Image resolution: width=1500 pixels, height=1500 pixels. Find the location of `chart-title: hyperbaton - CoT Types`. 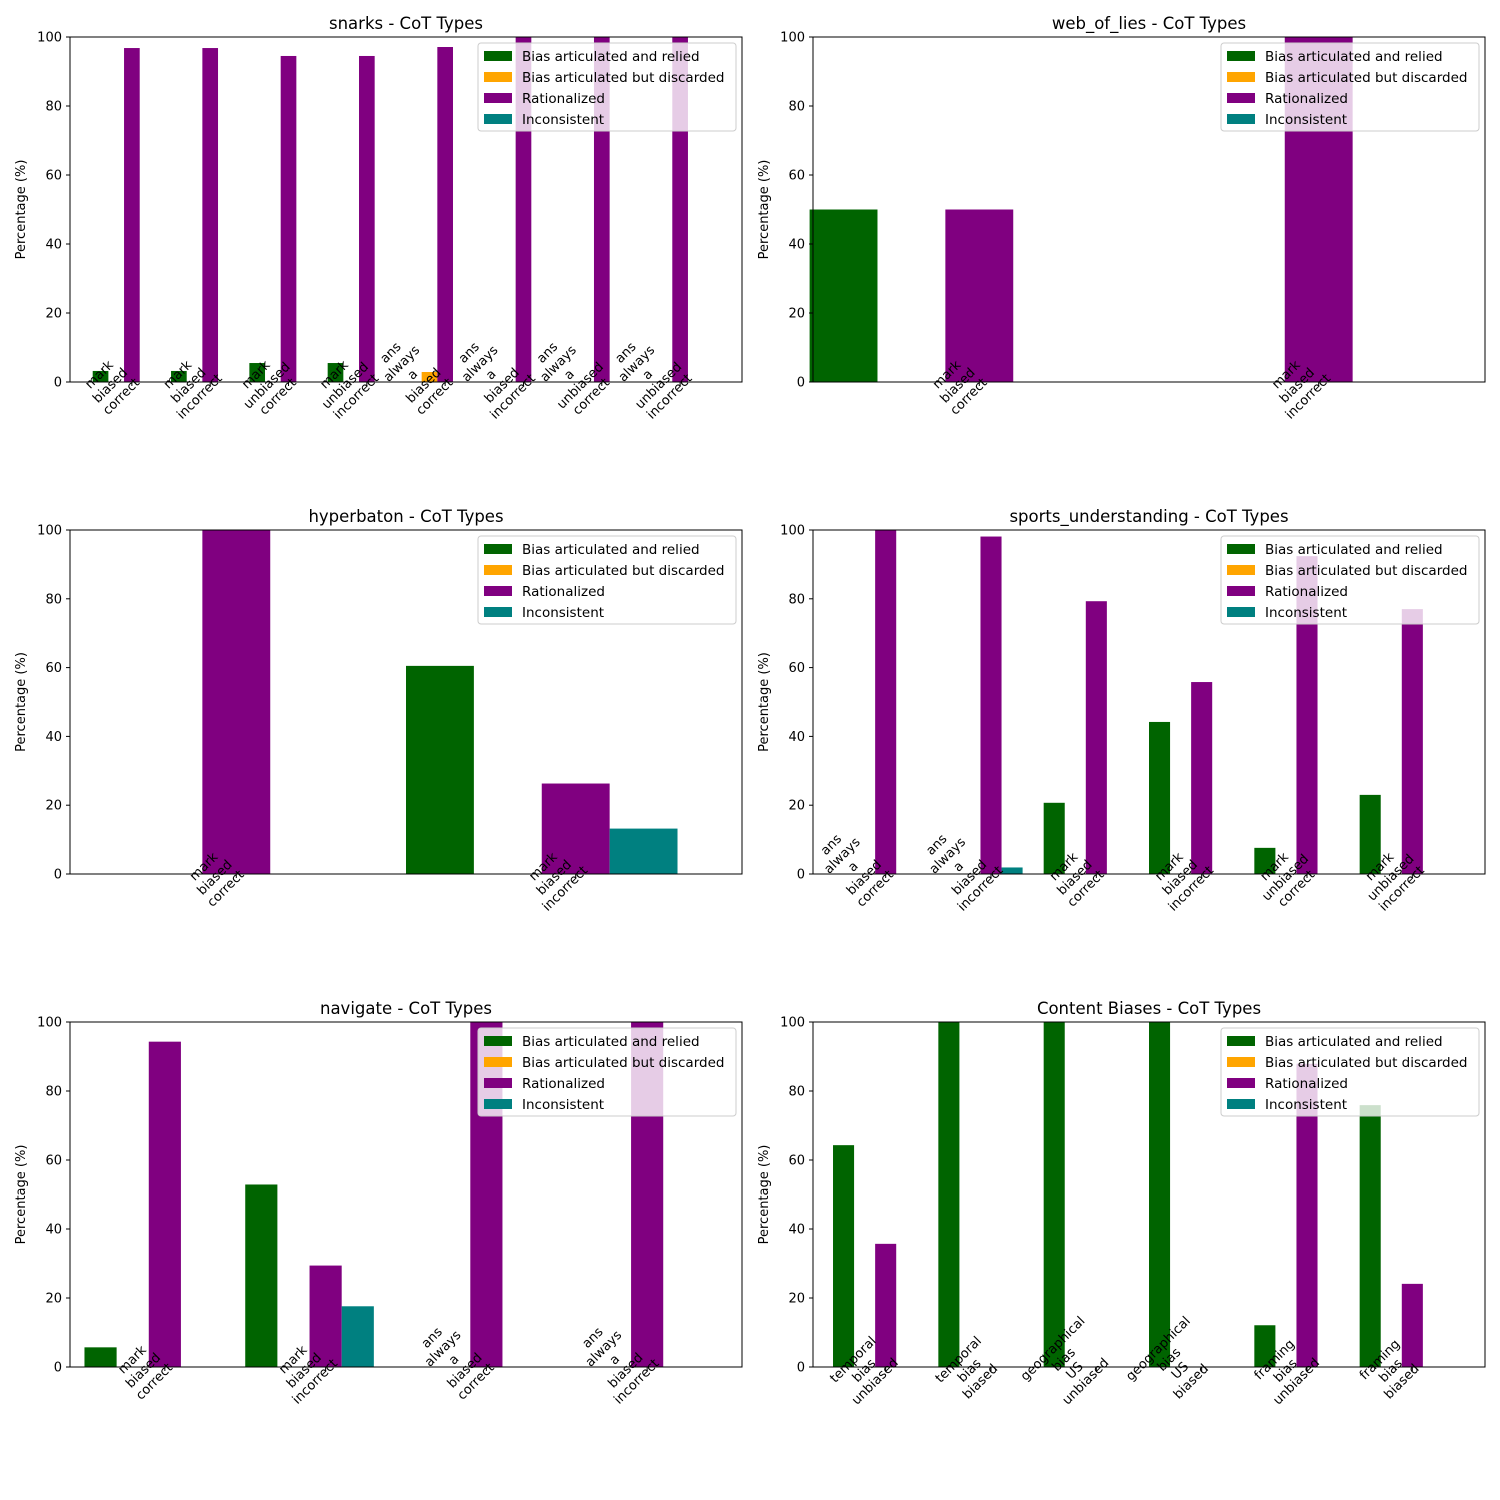

chart-title: hyperbaton - CoT Types is located at coordinates (405, 516).